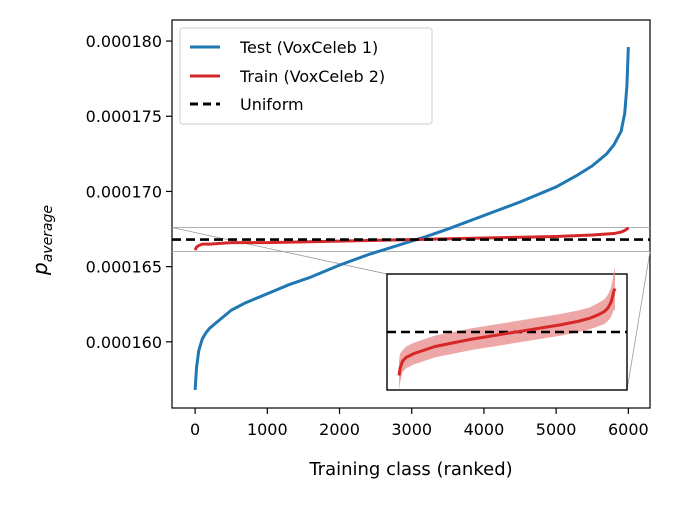 Image resolution: width=677 pixels, height=508 pixels. What do you see at coordinates (40, 269) in the screenshot?
I see `y-axis-title-main: p` at bounding box center [40, 269].